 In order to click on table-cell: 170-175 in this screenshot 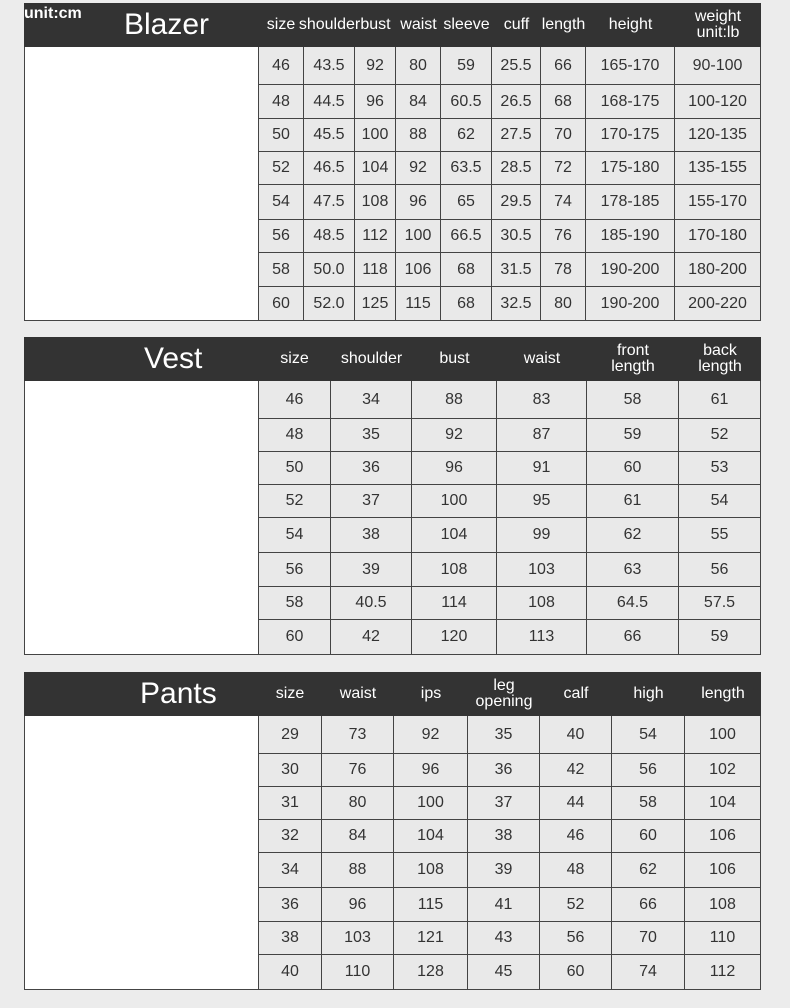, I will do `click(630, 135)`.